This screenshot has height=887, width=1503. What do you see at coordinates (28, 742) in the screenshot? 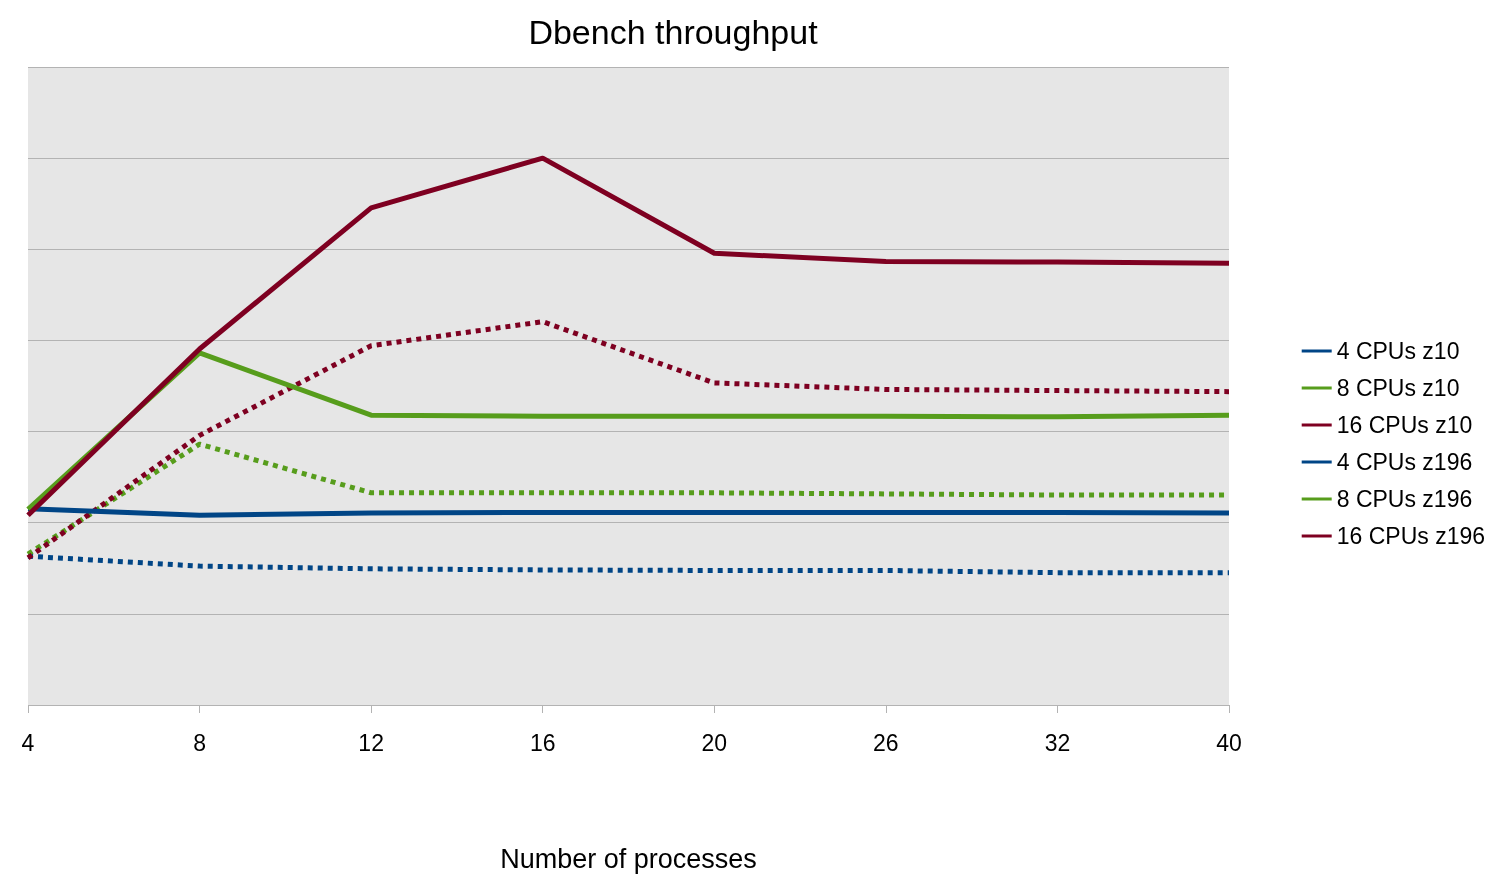
I see `x-tick-label: 4` at bounding box center [28, 742].